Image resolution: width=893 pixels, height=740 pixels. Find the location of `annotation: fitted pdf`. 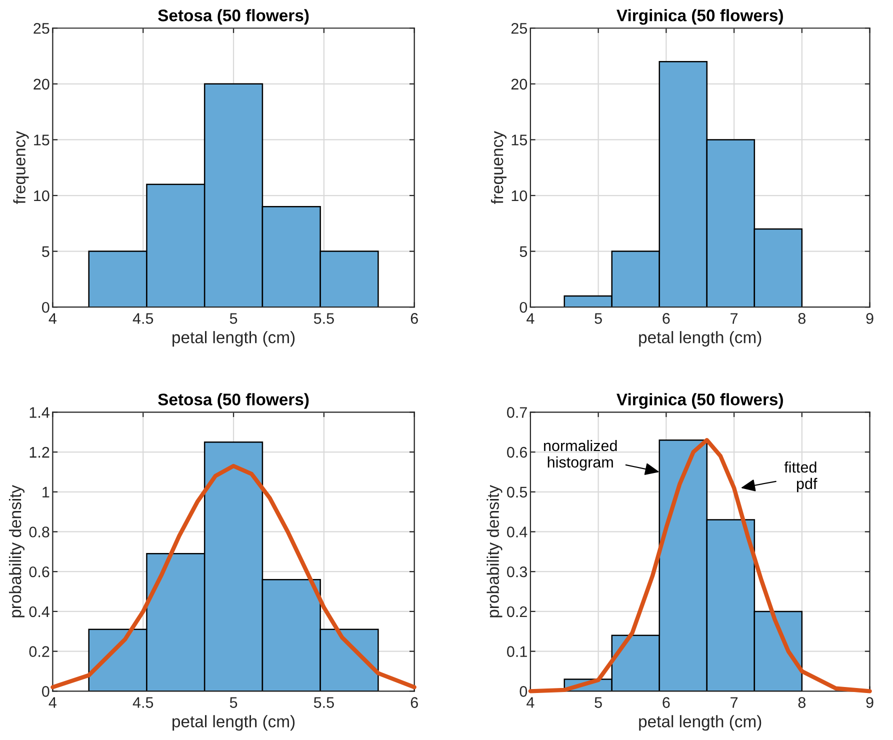

annotation: fitted pdf is located at coordinates (801, 476).